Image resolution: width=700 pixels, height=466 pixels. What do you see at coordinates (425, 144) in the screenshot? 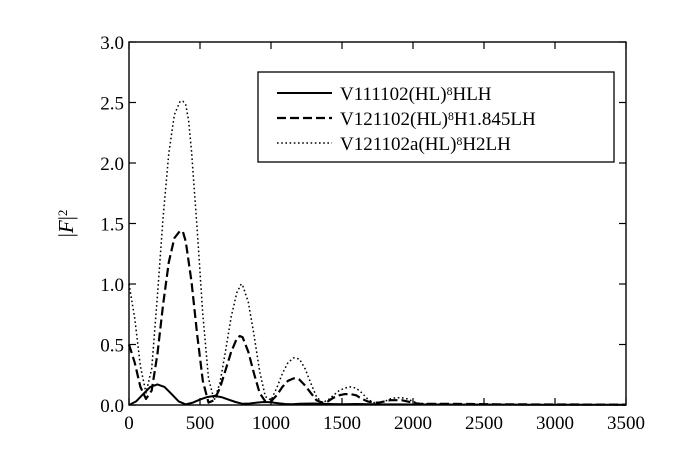
I see `legend-label-3: V121102a(HL)8H2LH` at bounding box center [425, 144].